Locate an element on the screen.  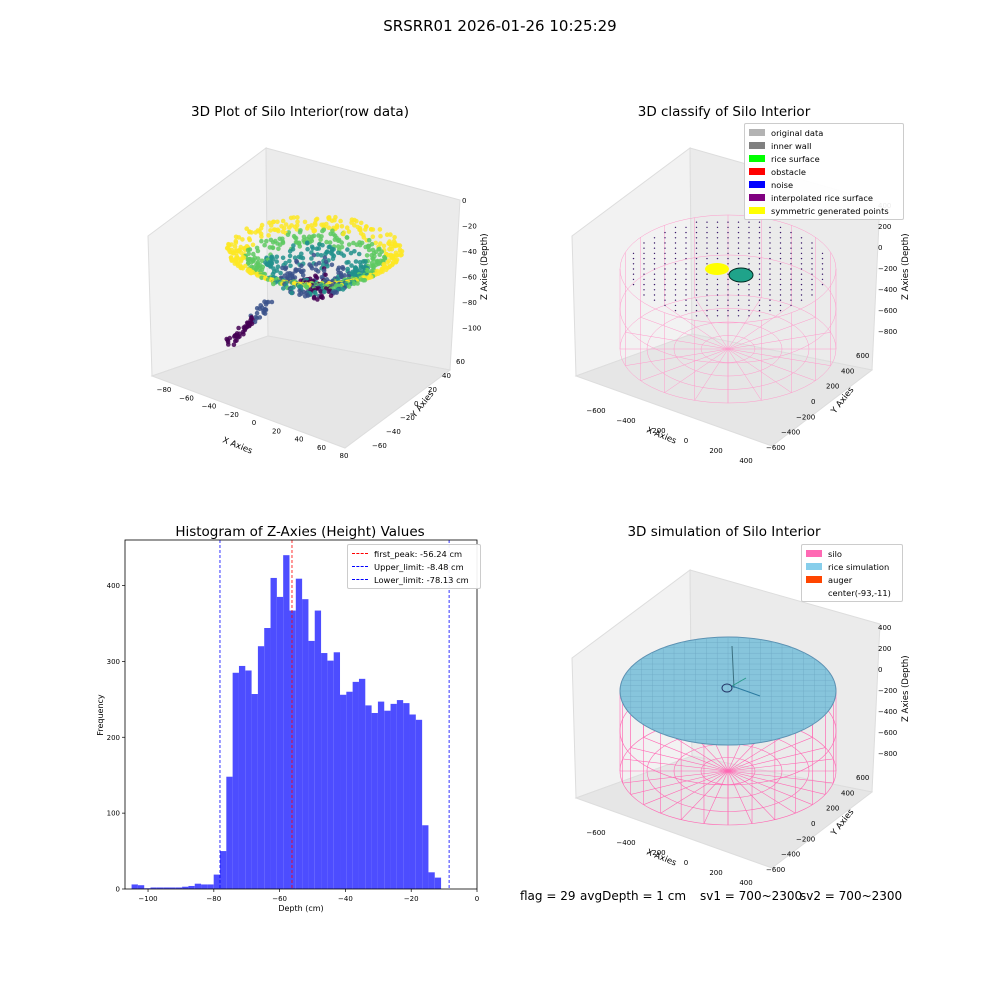
histogram-x-tick: −80 is located at coordinates (213, 899).